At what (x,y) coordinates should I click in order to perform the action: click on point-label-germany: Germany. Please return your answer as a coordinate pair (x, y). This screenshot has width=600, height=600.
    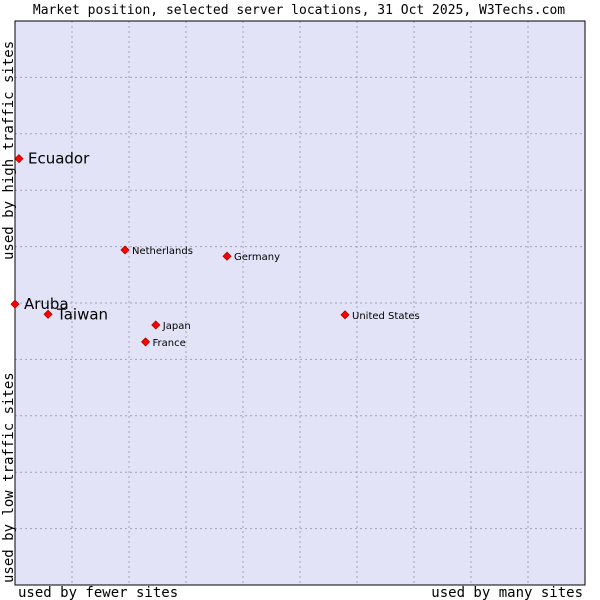
    Looking at the image, I should click on (257, 257).